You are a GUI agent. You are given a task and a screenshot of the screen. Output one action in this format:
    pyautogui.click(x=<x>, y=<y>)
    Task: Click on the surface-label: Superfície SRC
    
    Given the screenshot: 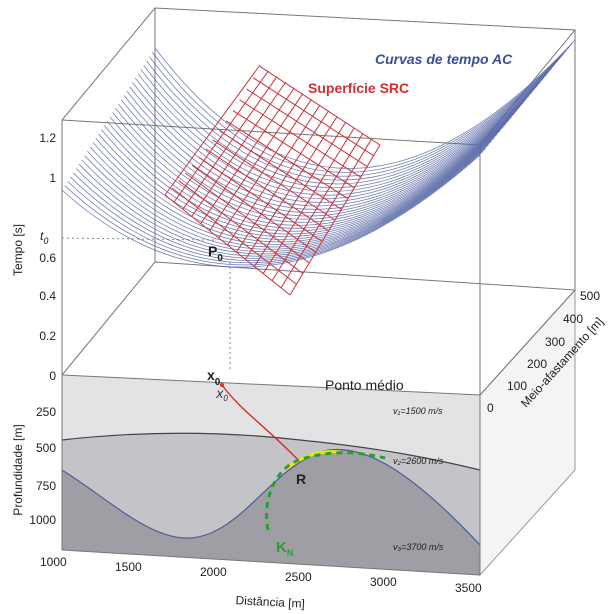 What is the action you would take?
    pyautogui.click(x=358, y=88)
    